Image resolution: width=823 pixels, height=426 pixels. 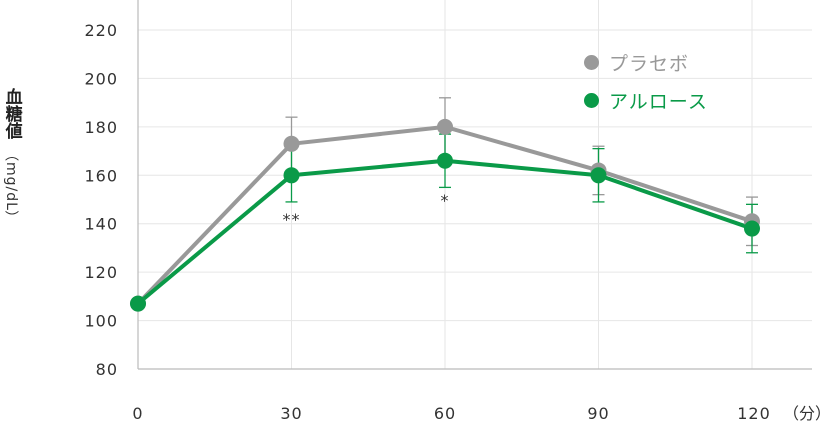 What do you see at coordinates (101, 272) in the screenshot?
I see `y-tick-label: 120` at bounding box center [101, 272].